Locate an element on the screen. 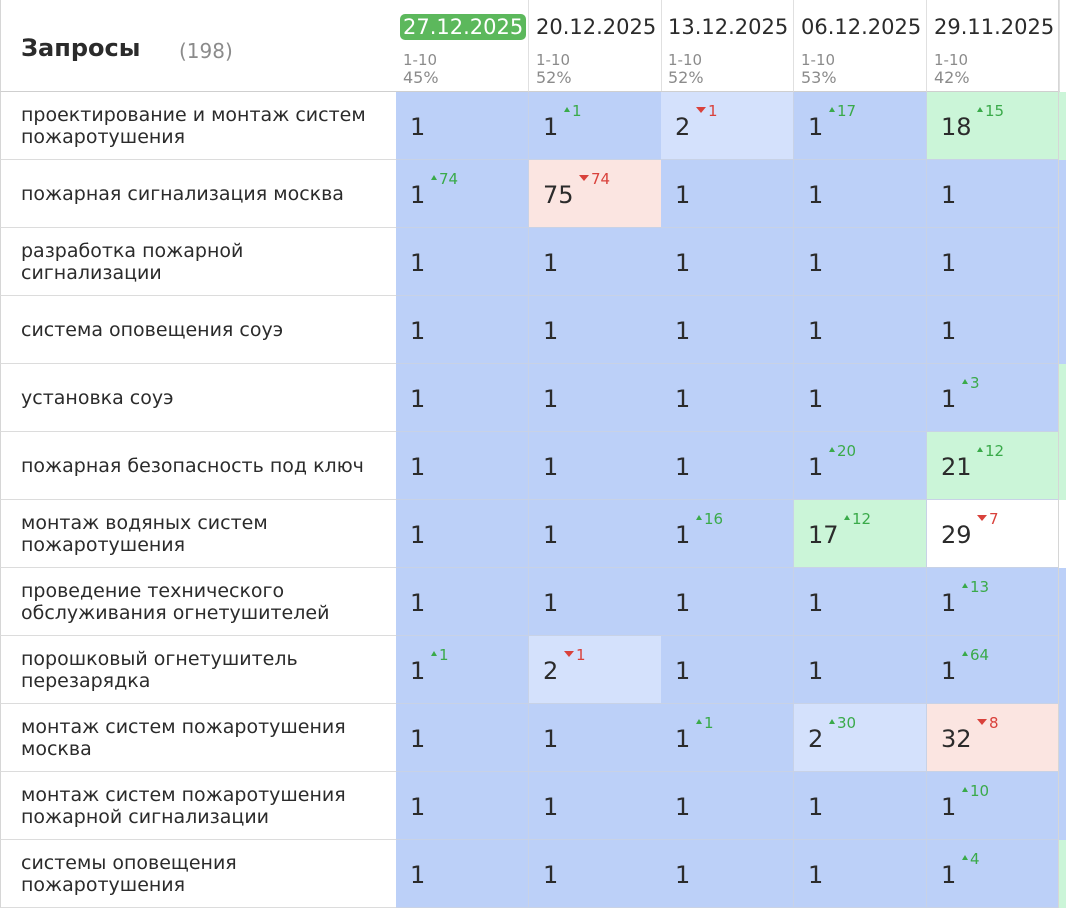 Image resolution: width=1066 pixels, height=914 pixels. column-date: 29.11.2025 is located at coordinates (994, 27).